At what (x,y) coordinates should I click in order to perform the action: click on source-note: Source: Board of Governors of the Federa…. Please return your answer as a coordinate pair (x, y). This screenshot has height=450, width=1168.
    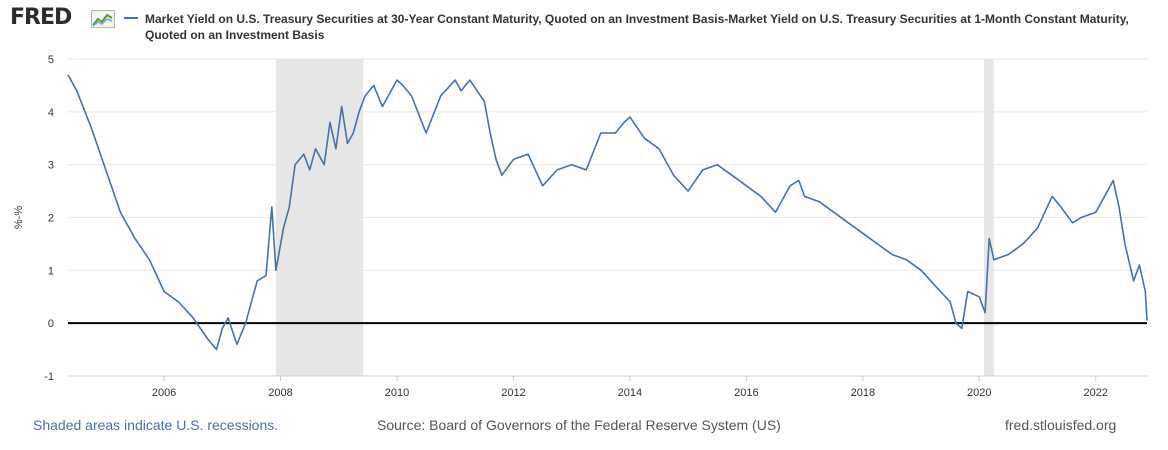
    Looking at the image, I should click on (579, 425).